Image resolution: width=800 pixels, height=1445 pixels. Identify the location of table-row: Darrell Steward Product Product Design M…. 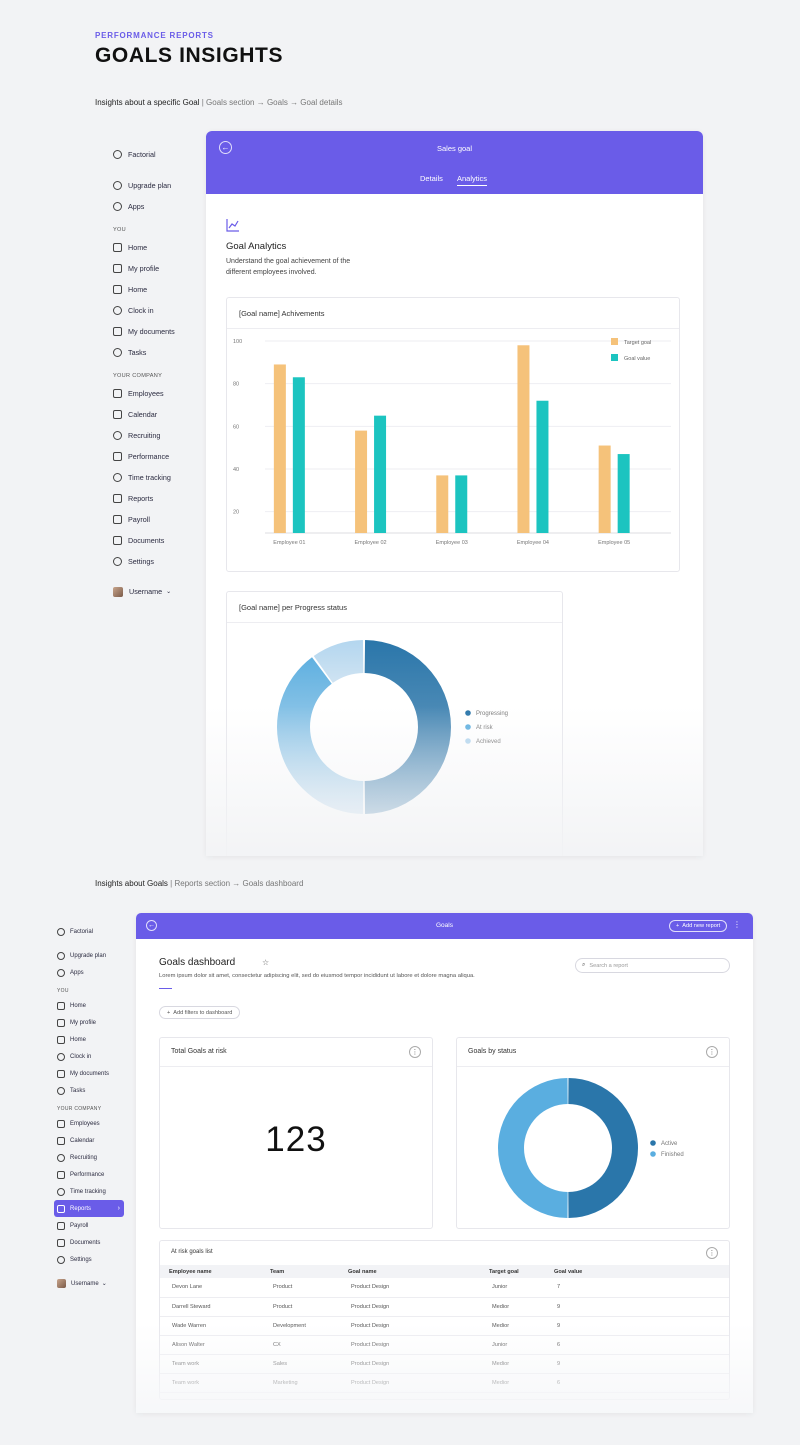
(444, 1307).